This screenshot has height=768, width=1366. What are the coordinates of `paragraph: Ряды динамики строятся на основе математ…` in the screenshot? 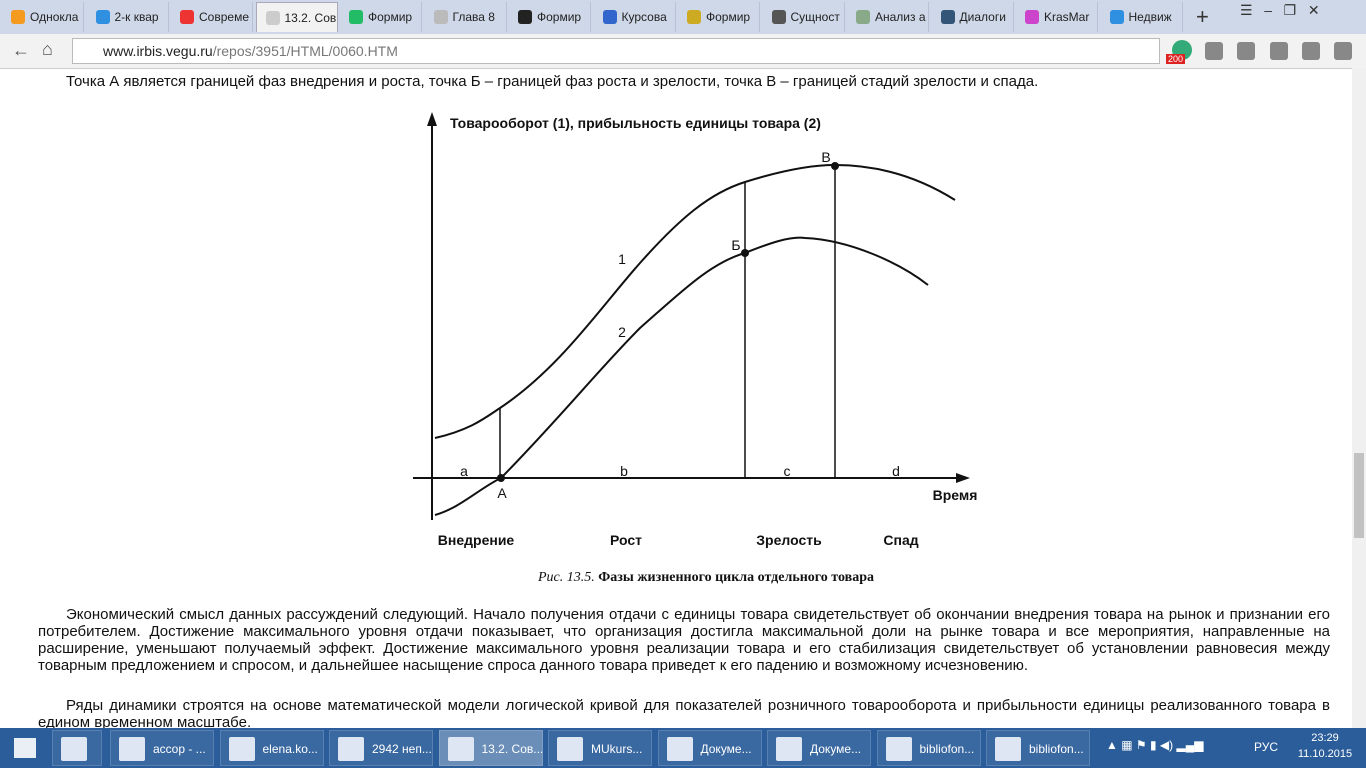 It's located at (684, 712).